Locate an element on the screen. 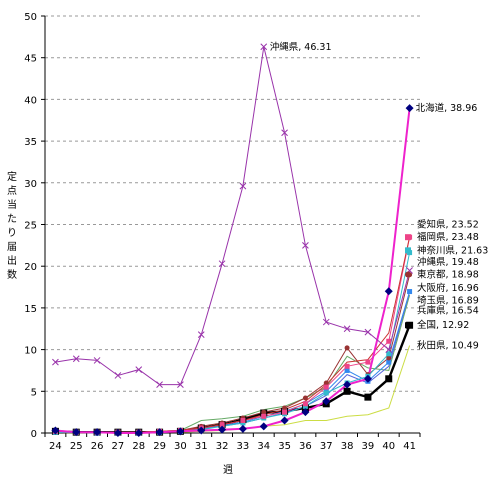 The image size is (500, 491). y-axis-label-char: た is located at coordinates (12, 219).